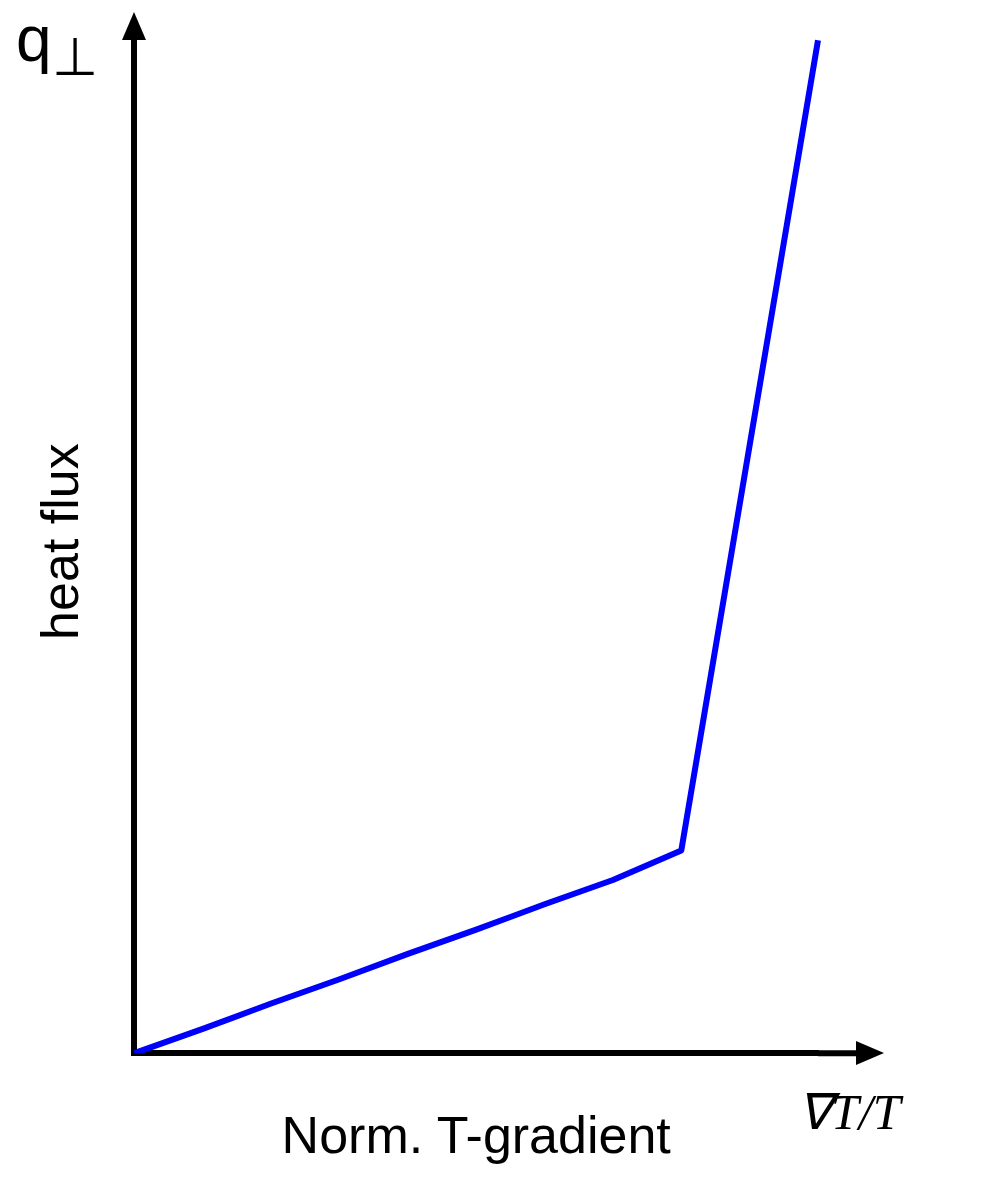  What do you see at coordinates (59, 541) in the screenshot?
I see `y-axis-title: heat flux` at bounding box center [59, 541].